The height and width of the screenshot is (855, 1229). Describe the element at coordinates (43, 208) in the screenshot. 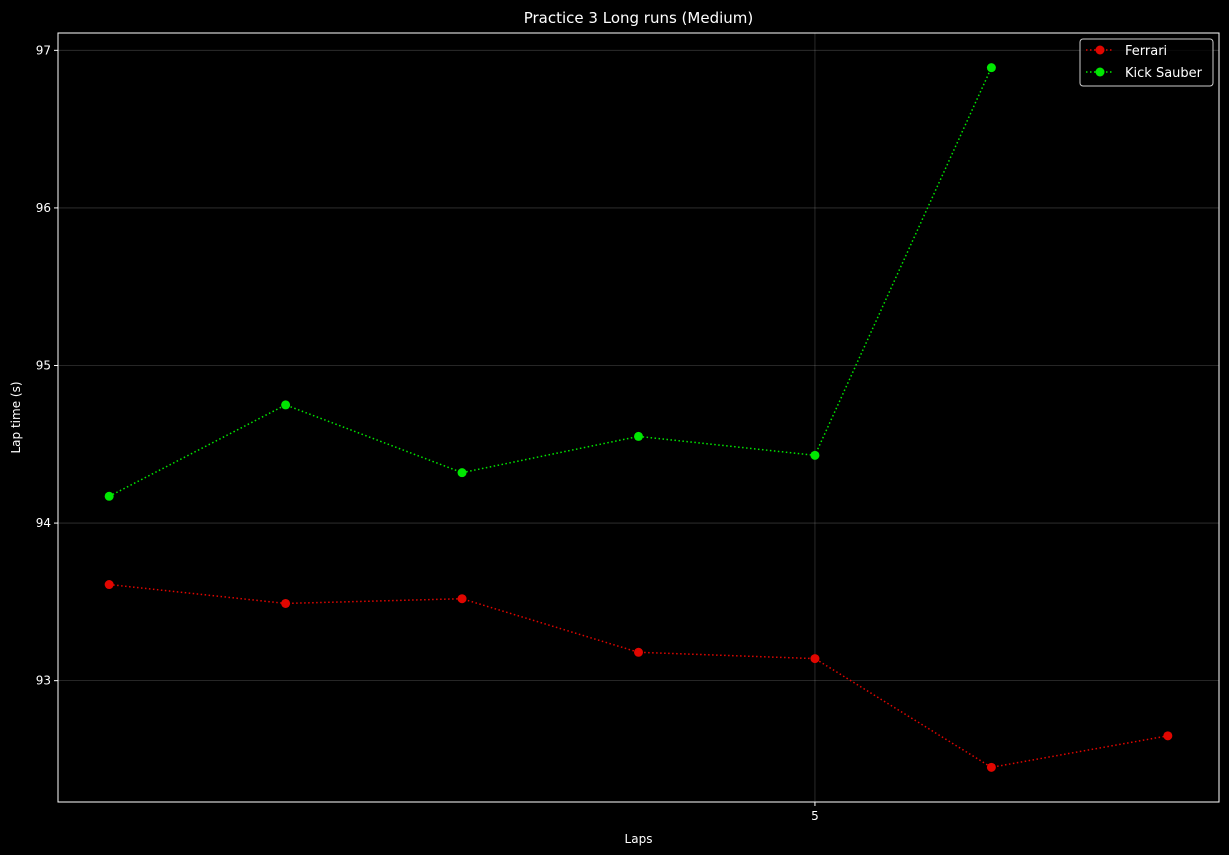

I see `y-tick-label: 96` at that location.